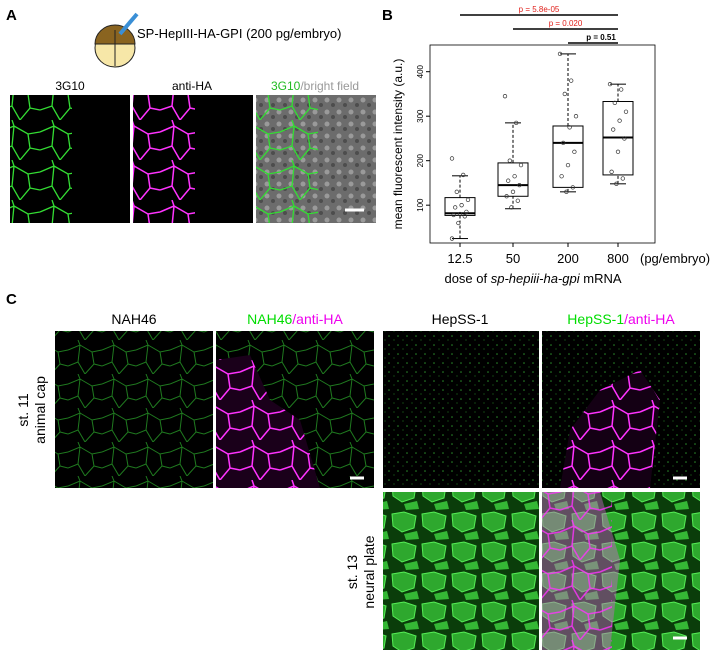 The width and height of the screenshot is (712, 655). What do you see at coordinates (398, 144) in the screenshot?
I see `y-axis-label: mean fluorescent intensity (a.u.)` at bounding box center [398, 144].